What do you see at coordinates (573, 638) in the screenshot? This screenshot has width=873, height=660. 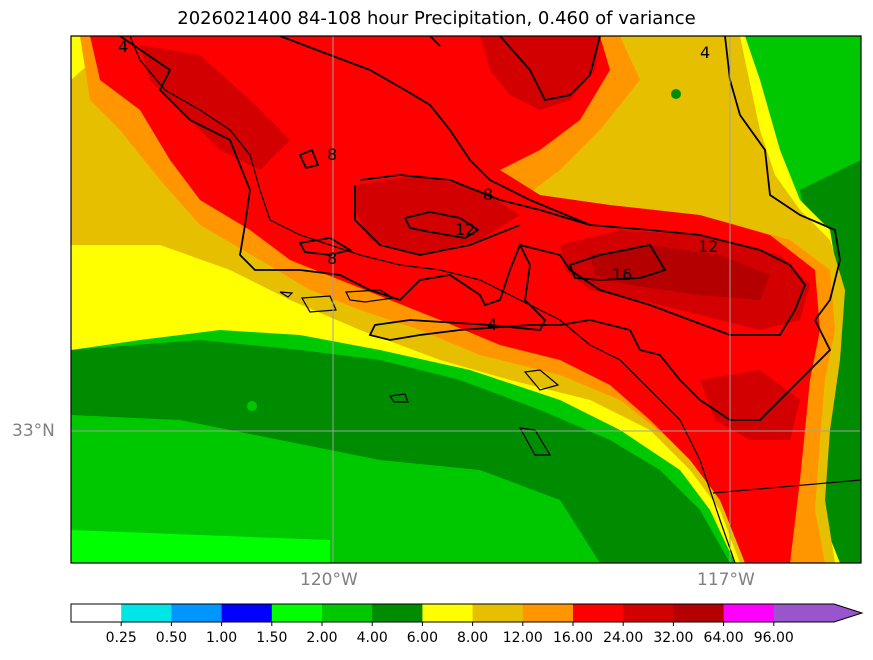 I see `colorbar-tick-label: 16.00` at bounding box center [573, 638].